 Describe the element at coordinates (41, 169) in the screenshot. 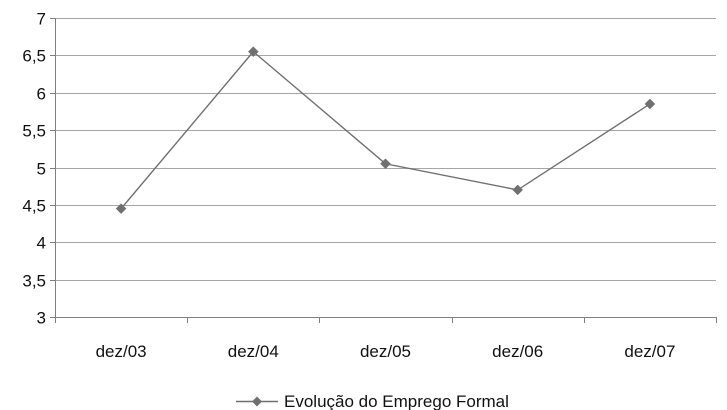

I see `y-tick-label-4: 5` at that location.